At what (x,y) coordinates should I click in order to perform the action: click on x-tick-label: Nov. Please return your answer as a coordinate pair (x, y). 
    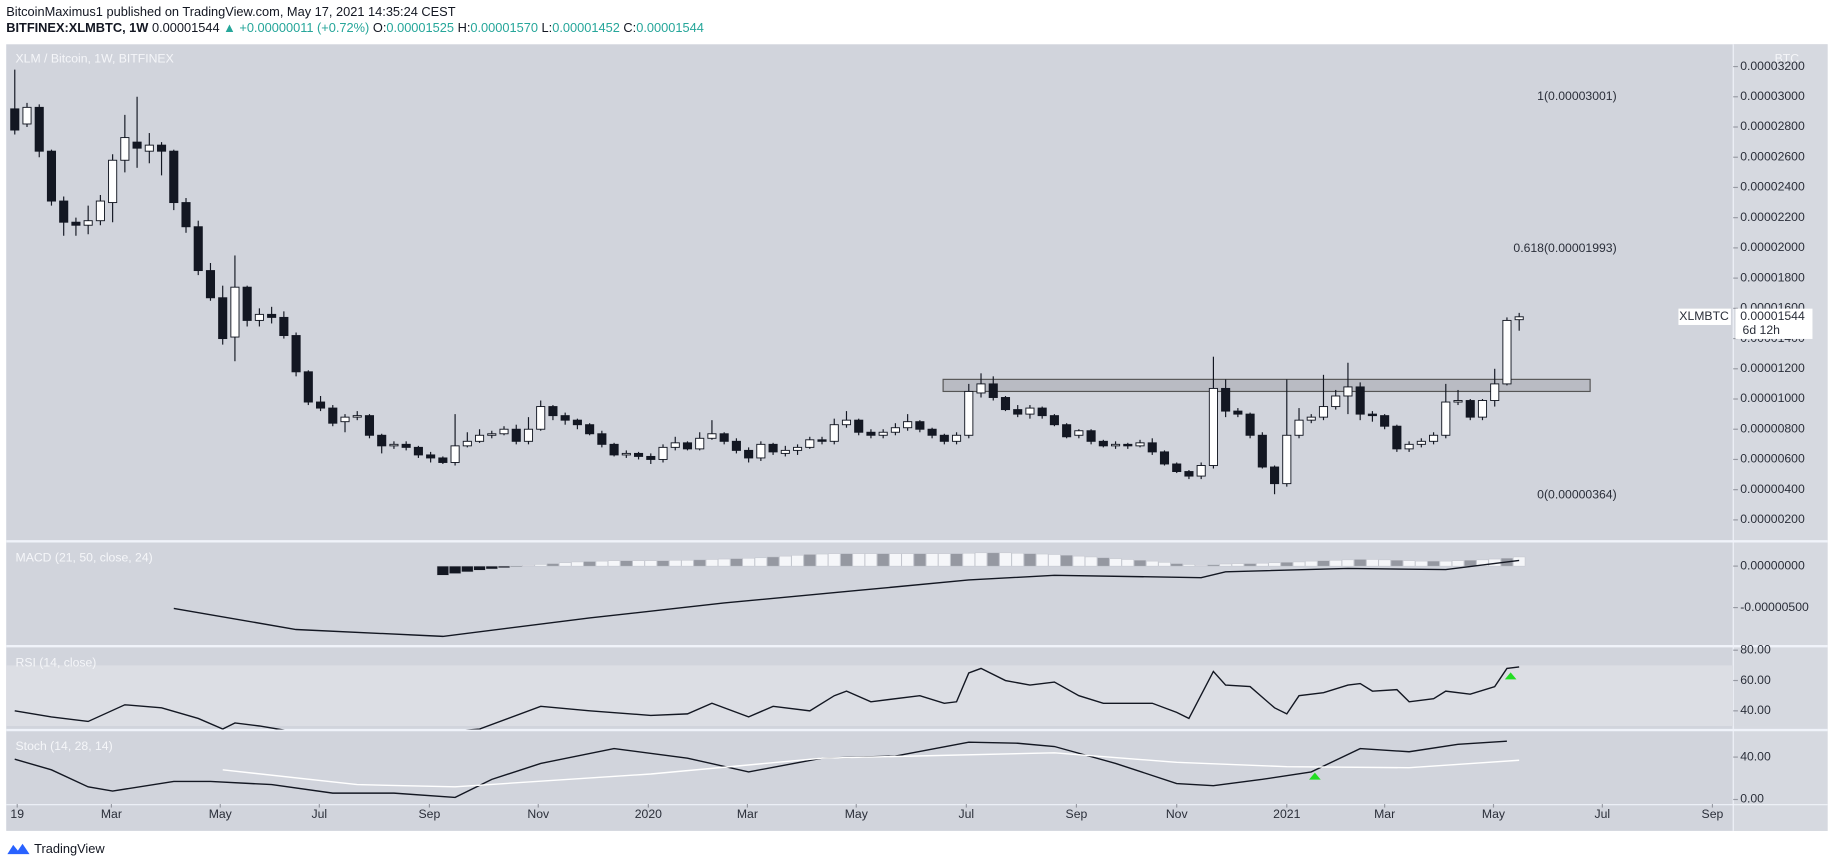
    Looking at the image, I should click on (1177, 814).